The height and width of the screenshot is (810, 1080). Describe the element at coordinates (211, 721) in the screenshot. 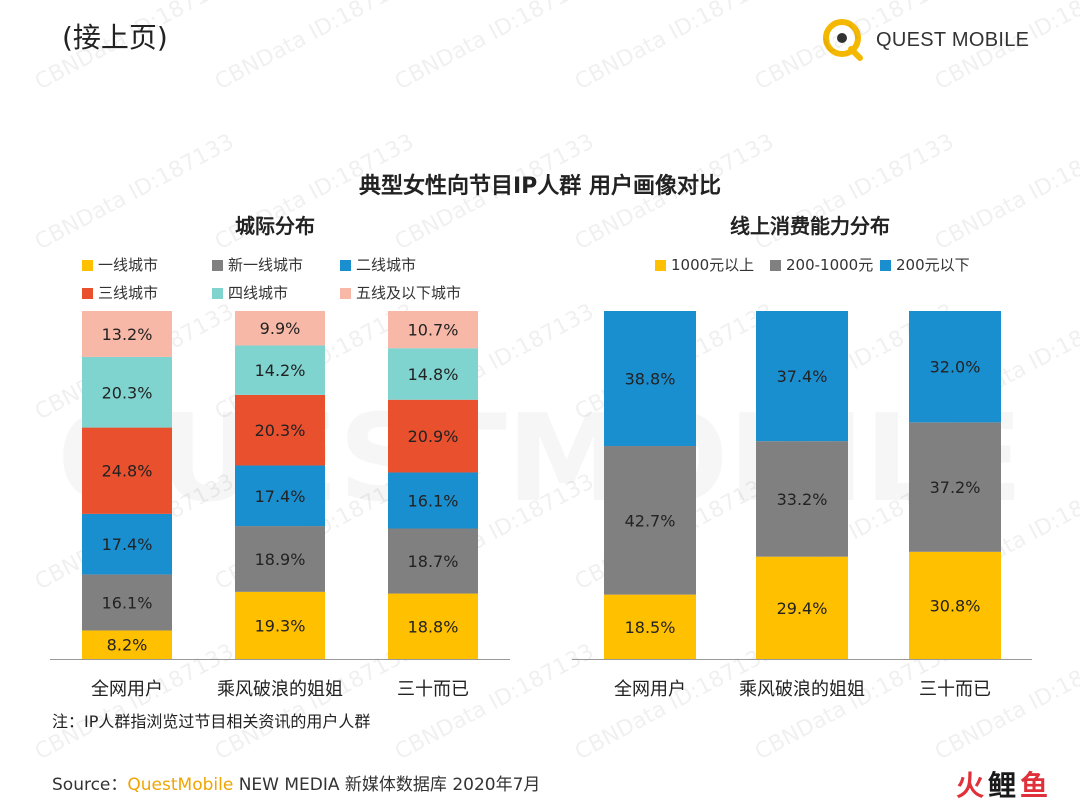

I see `footnote: 注：IP人群指浏览过节目相关资讯的用户人群` at that location.